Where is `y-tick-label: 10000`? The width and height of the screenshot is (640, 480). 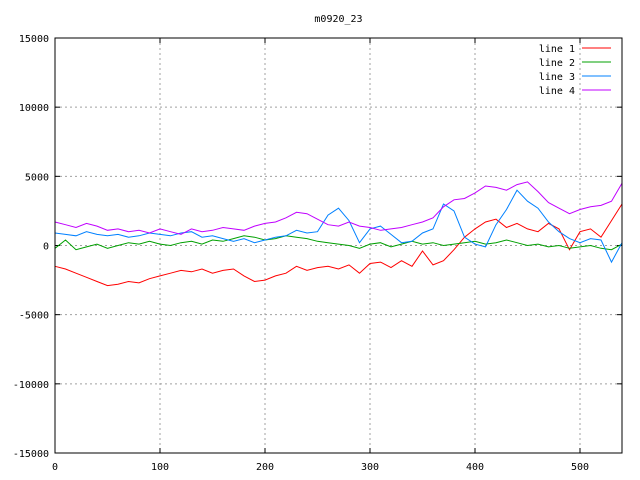 y-tick-label: 10000 is located at coordinates (34, 108).